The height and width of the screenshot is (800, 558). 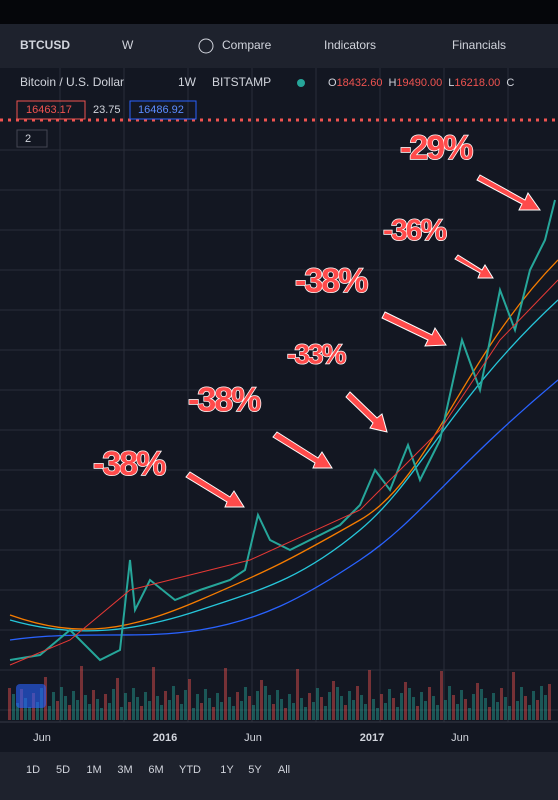 I want to click on symbol-name: Bitcoin / U.S. Dollar, so click(x=72, y=82).